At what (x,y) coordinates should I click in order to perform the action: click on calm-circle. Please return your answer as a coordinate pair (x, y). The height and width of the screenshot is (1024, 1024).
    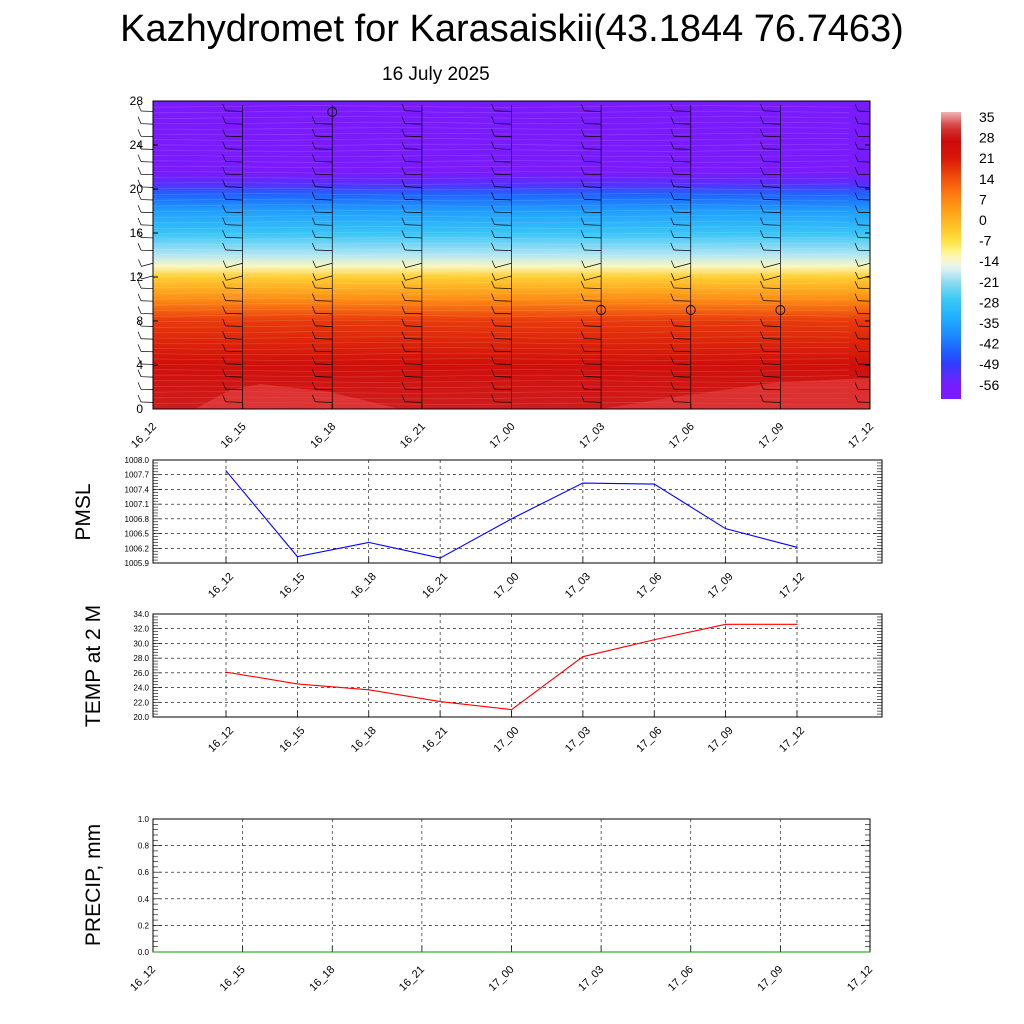
    Looking at the image, I should click on (780, 310).